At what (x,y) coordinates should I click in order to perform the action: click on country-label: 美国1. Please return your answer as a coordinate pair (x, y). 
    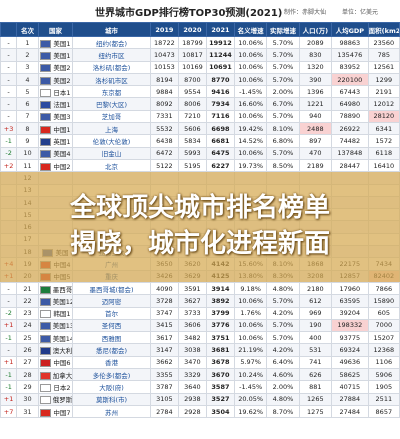
    Looking at the image, I should click on (62, 43).